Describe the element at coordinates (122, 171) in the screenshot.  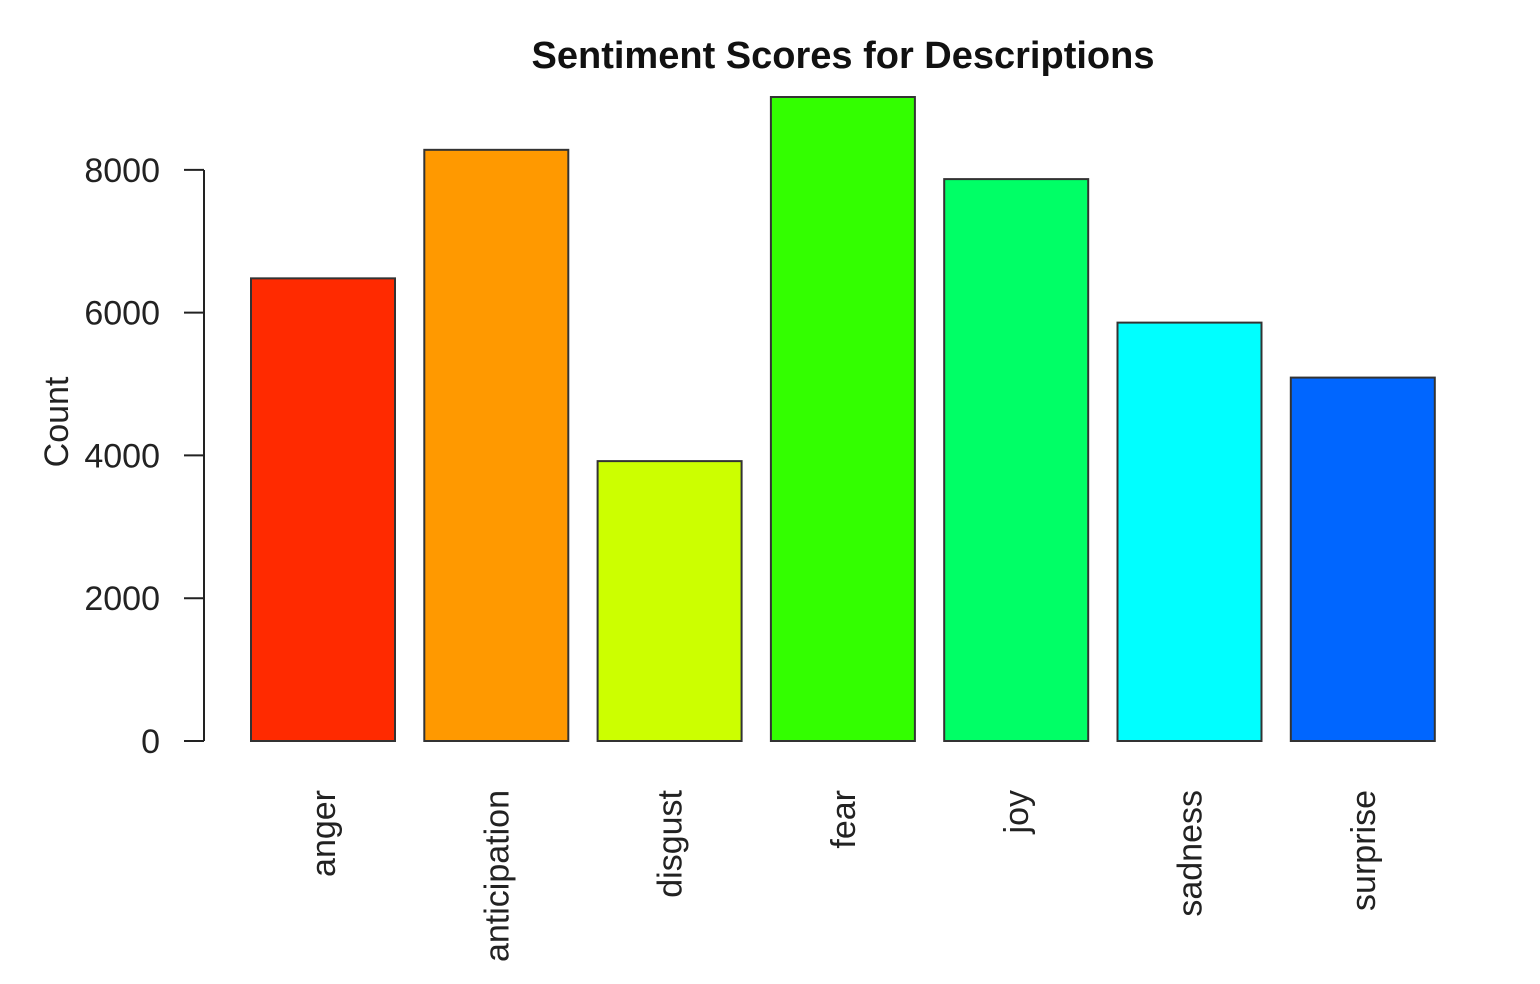
I see `y-tick-label: 8000` at that location.